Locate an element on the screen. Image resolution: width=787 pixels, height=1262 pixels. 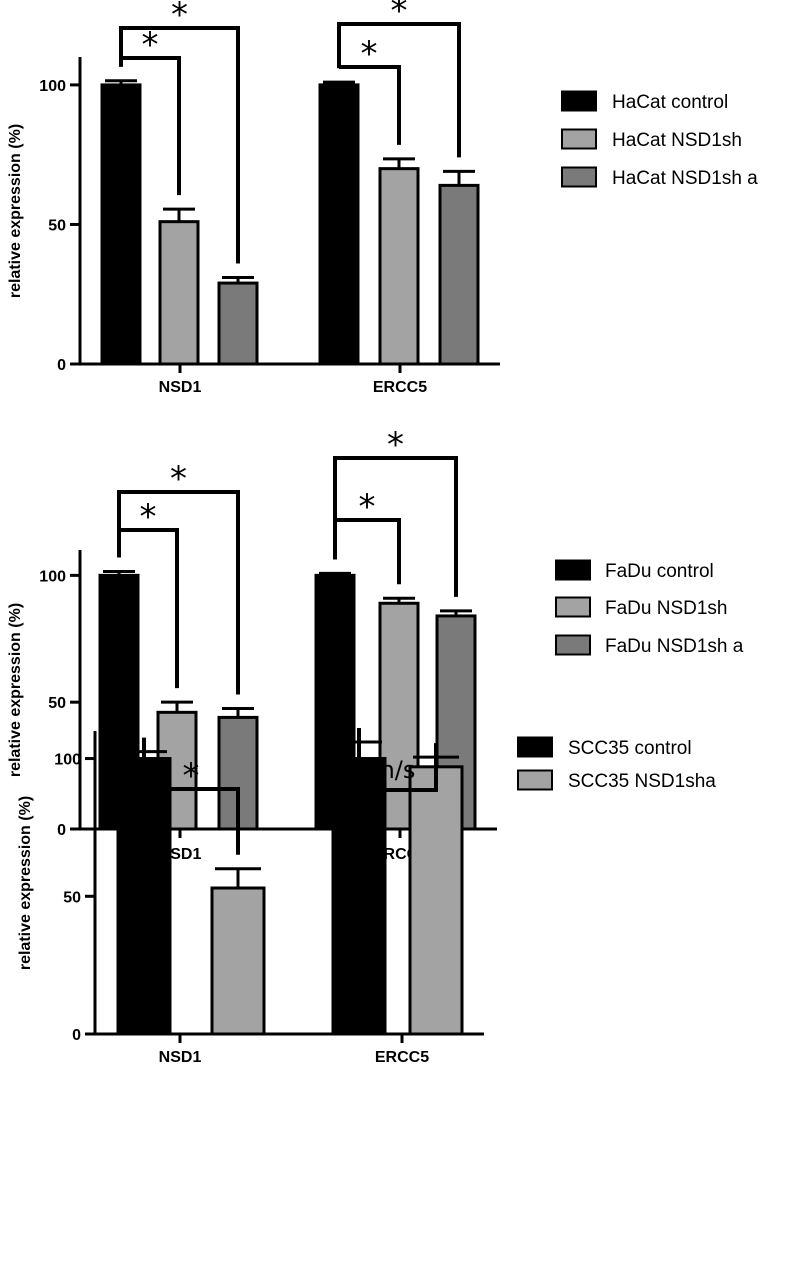
legend-label: FaDu NSD1sh is located at coordinates (666, 608).